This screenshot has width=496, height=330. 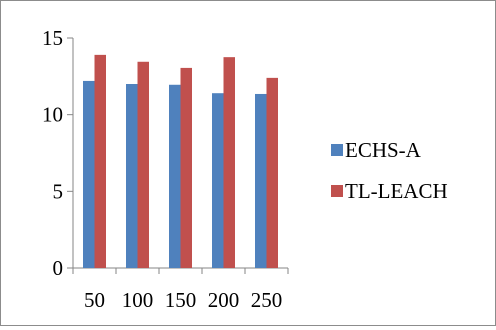 What do you see at coordinates (396, 191) in the screenshot?
I see `legend-label: TL-LEACH` at bounding box center [396, 191].